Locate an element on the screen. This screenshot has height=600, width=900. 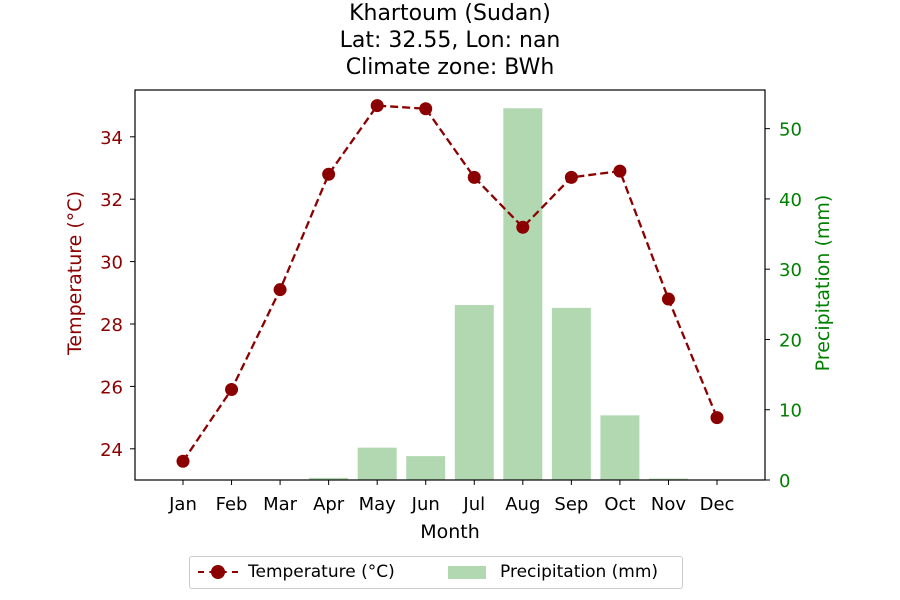
temperature-point-nov is located at coordinates (668, 299).